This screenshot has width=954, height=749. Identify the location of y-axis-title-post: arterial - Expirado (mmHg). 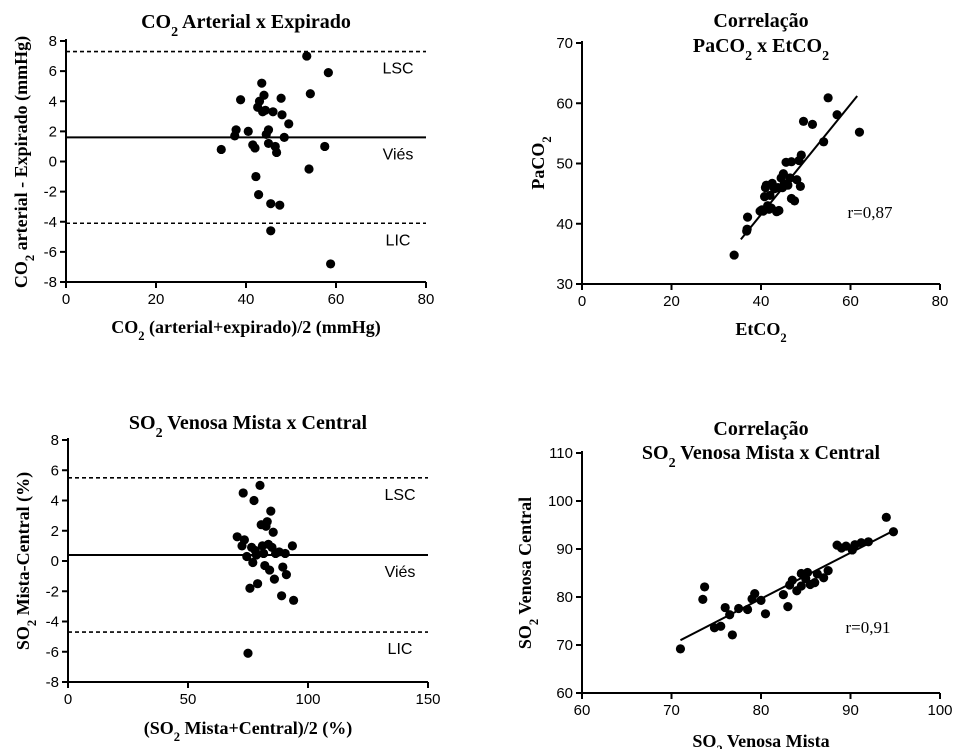
(21, 145).